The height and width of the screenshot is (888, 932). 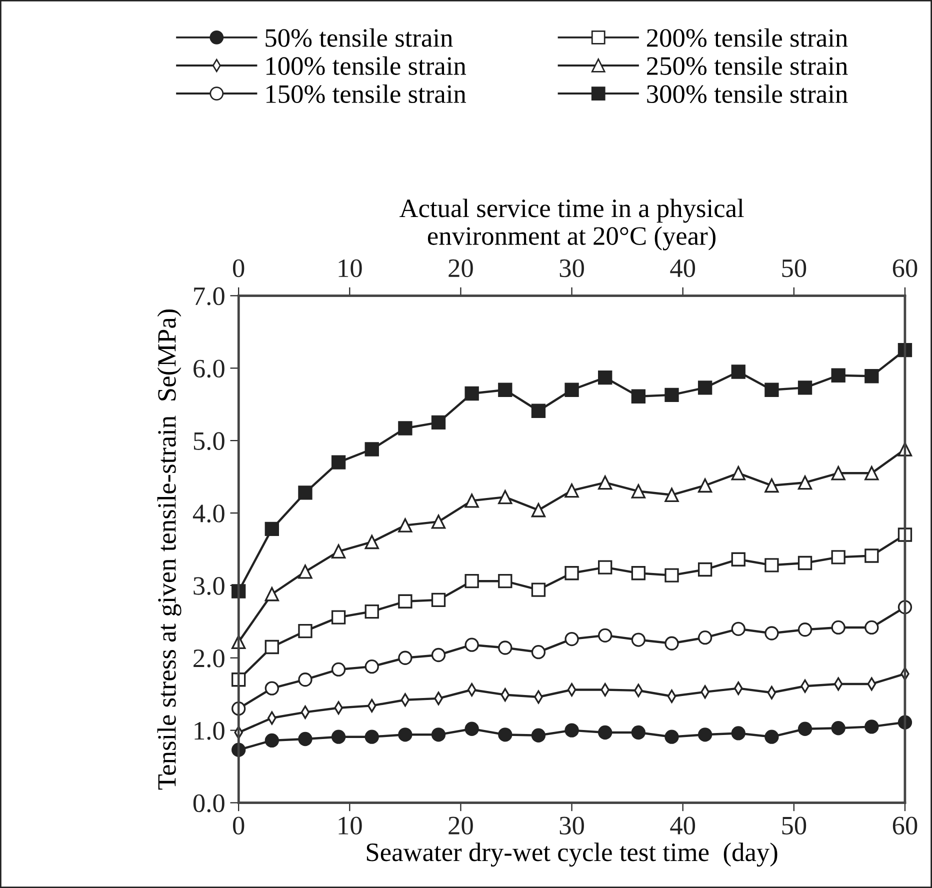 What do you see at coordinates (683, 268) in the screenshot?
I see `x2-tick-label: 40` at bounding box center [683, 268].